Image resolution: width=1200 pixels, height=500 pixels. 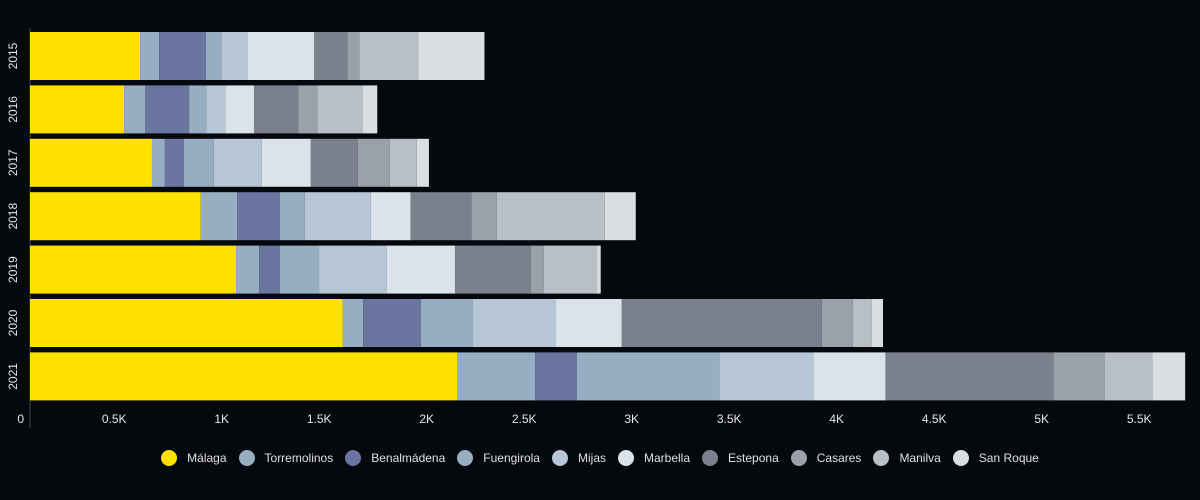 What do you see at coordinates (550, 216) in the screenshot?
I see `bar-segment-manilva-2018` at bounding box center [550, 216].